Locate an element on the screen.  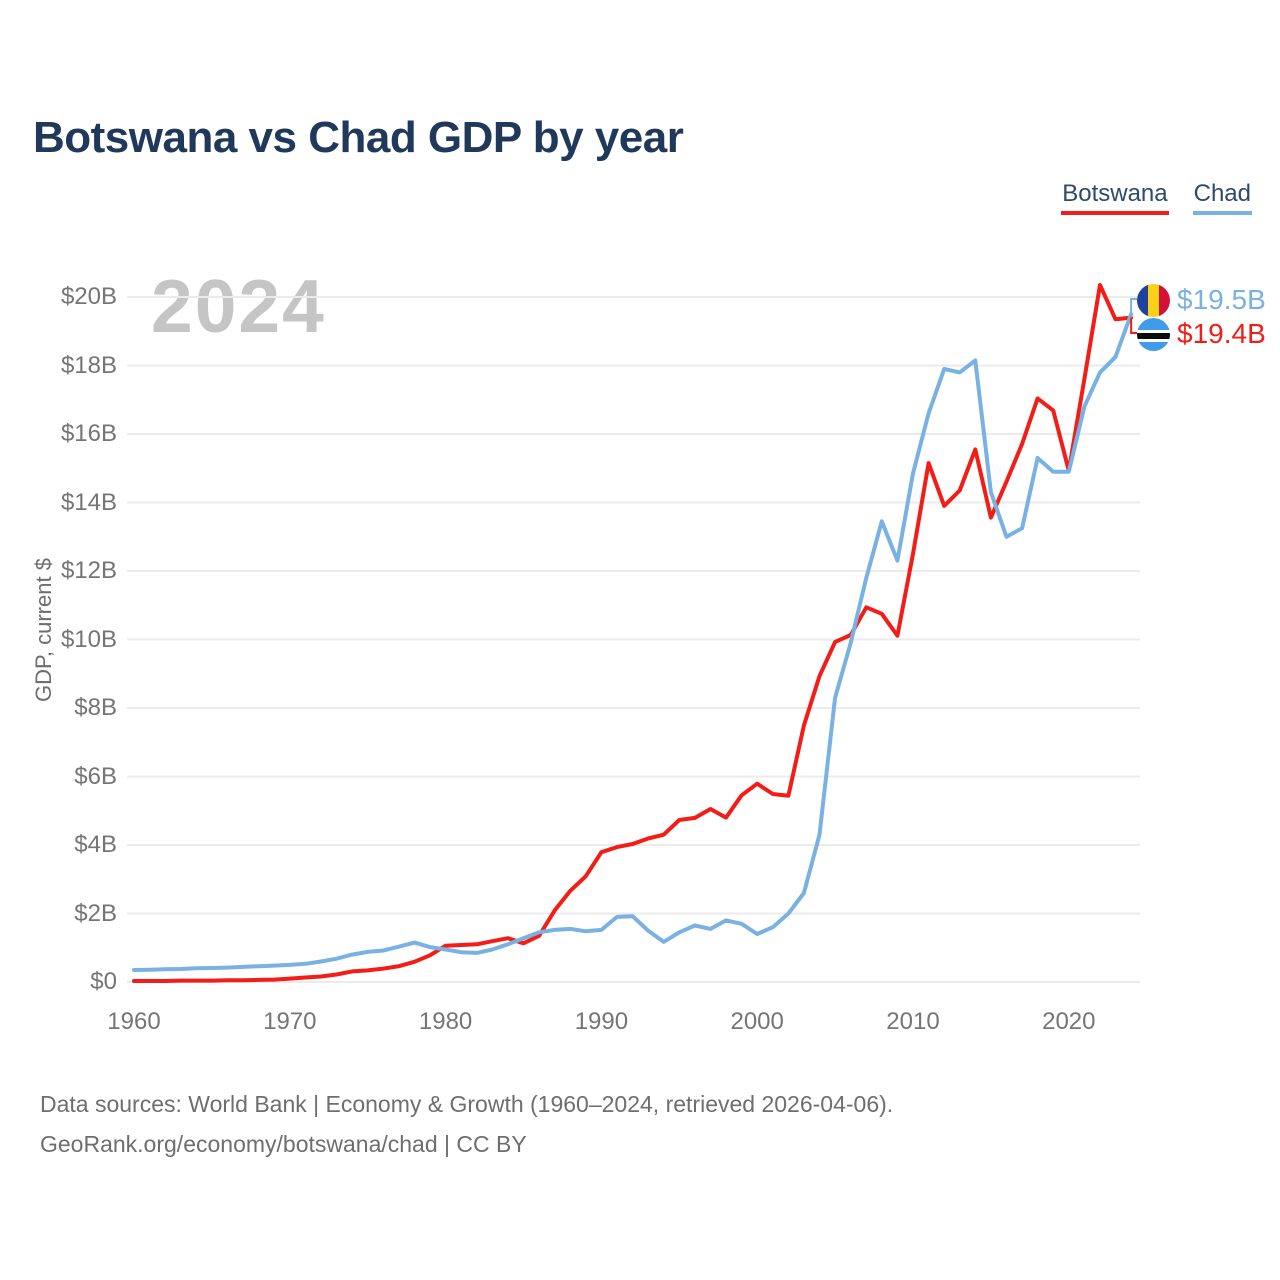
y-tick-label: $20B is located at coordinates (88, 296).